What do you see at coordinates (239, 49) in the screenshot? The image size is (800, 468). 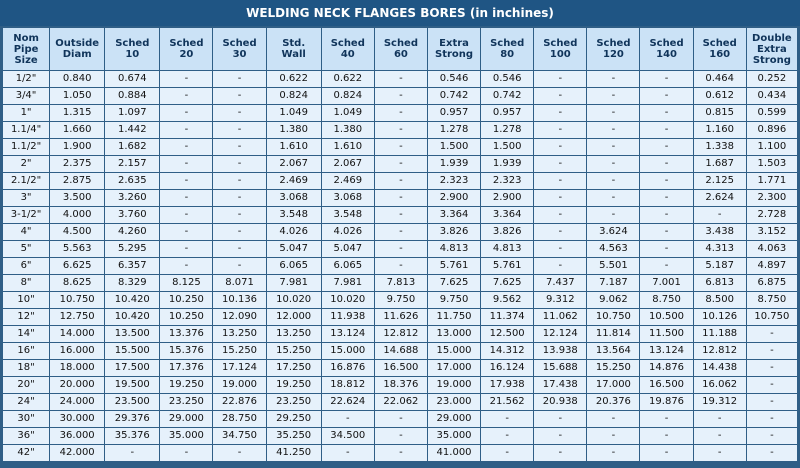 I see `column-header: Sched 30` at bounding box center [239, 49].